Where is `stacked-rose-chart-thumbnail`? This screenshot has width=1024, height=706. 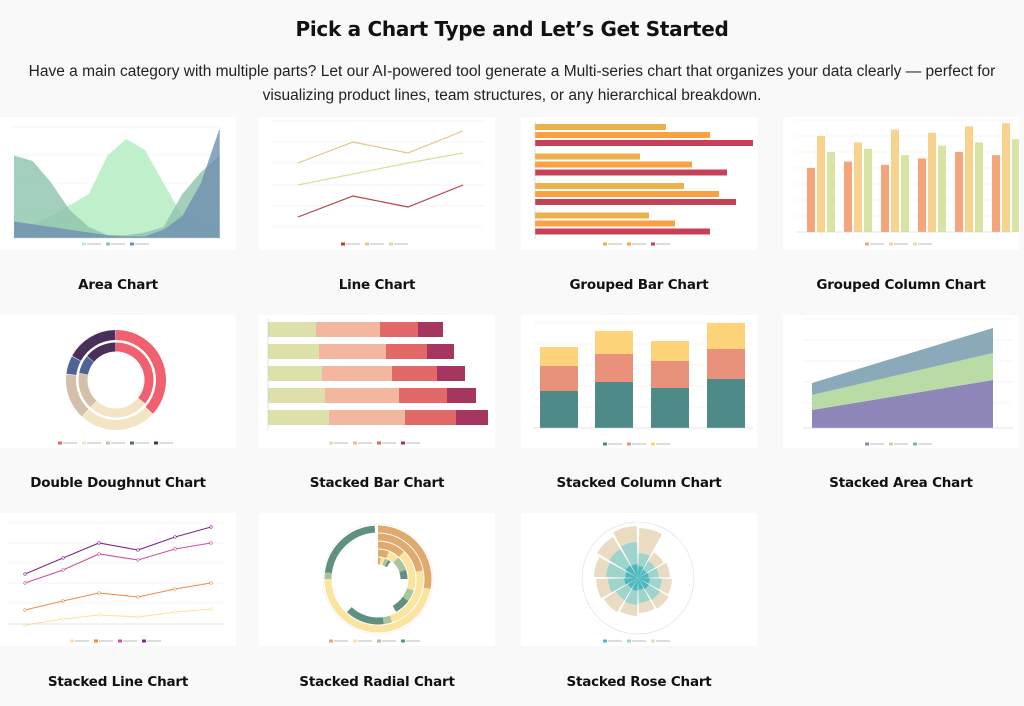 stacked-rose-chart-thumbnail is located at coordinates (639, 579).